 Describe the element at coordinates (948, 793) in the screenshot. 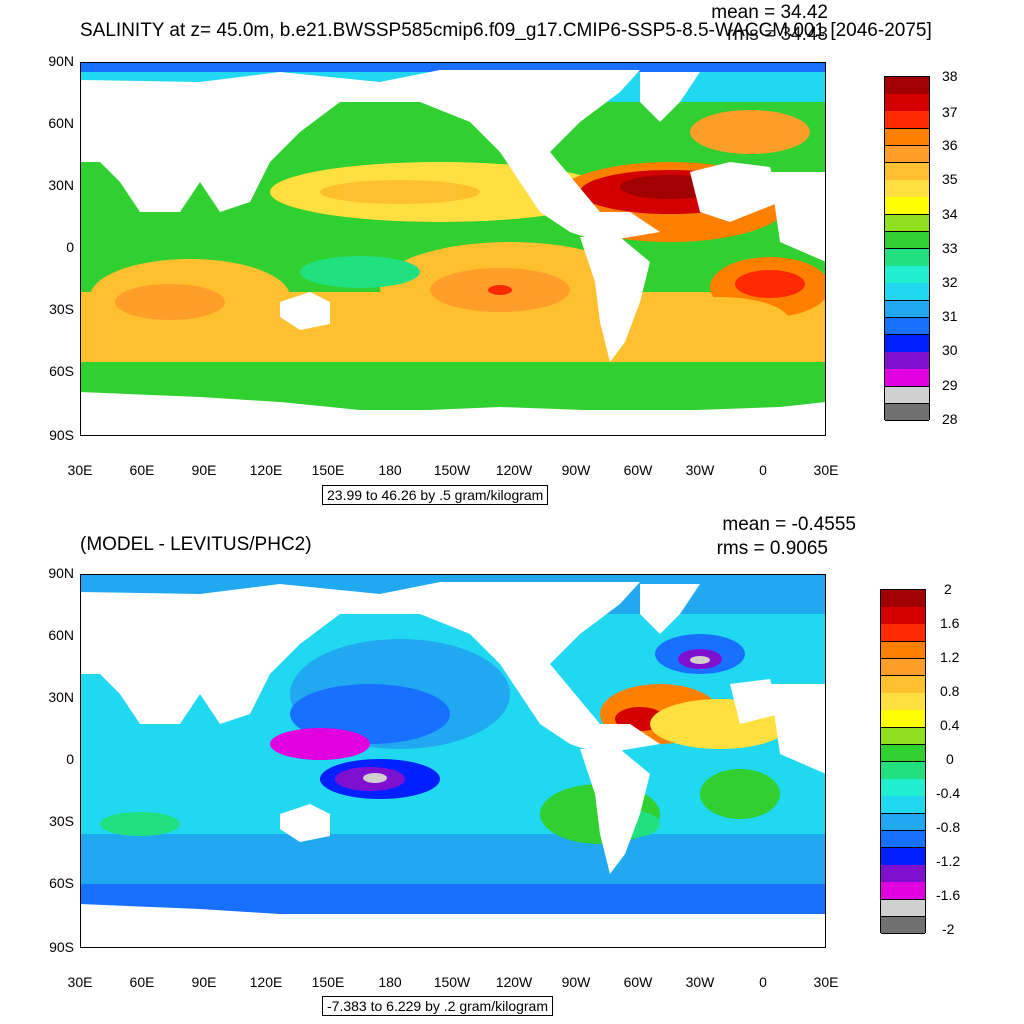

I see `panel2-colorbar-label: -0.4` at that location.